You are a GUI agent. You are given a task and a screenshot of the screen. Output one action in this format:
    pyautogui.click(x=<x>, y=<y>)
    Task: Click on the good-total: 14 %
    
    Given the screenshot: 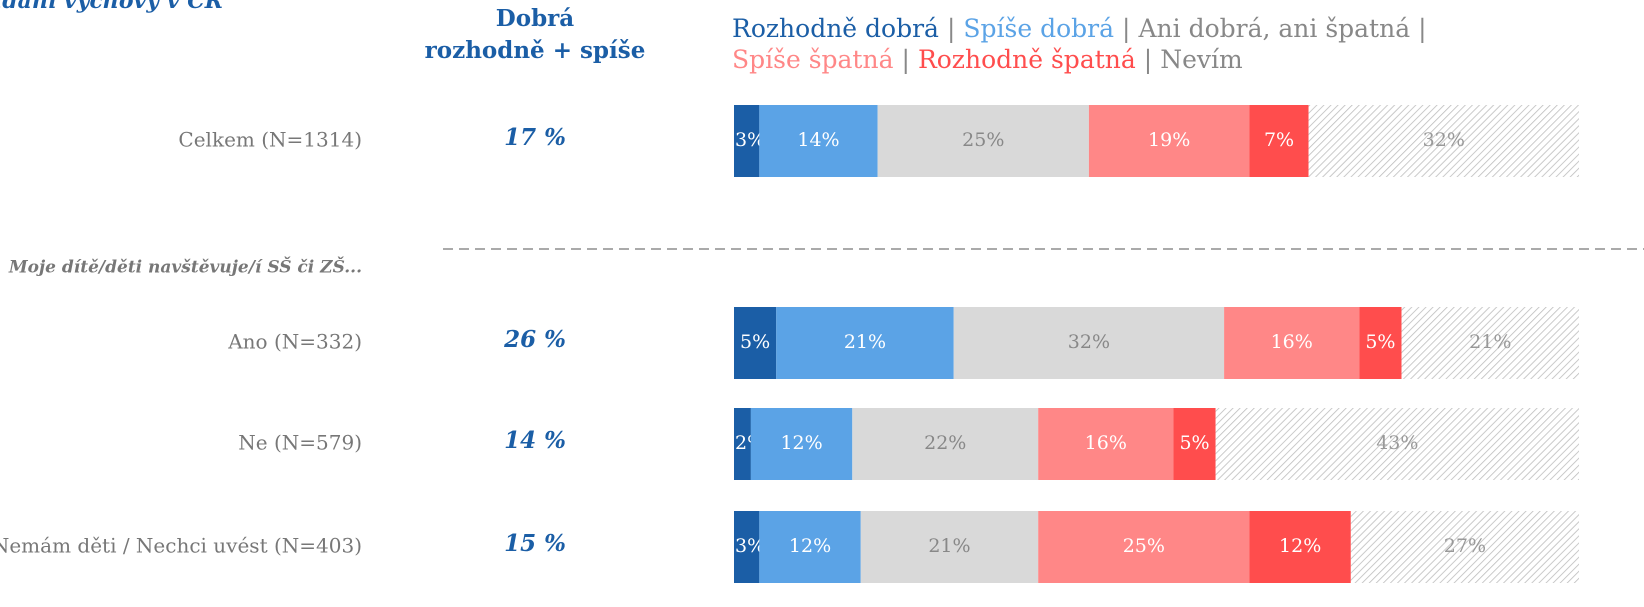 What is the action you would take?
    pyautogui.click(x=535, y=440)
    